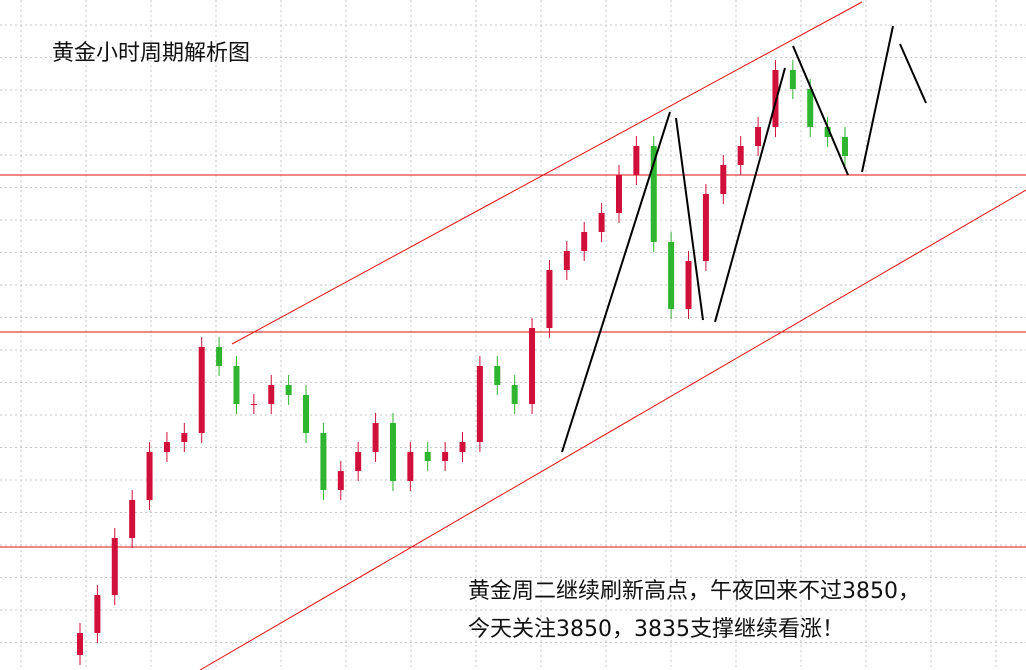  What do you see at coordinates (694, 591) in the screenshot?
I see `annotation: 黄金周二继续刷新高点，午夜回来不过3850，` at bounding box center [694, 591].